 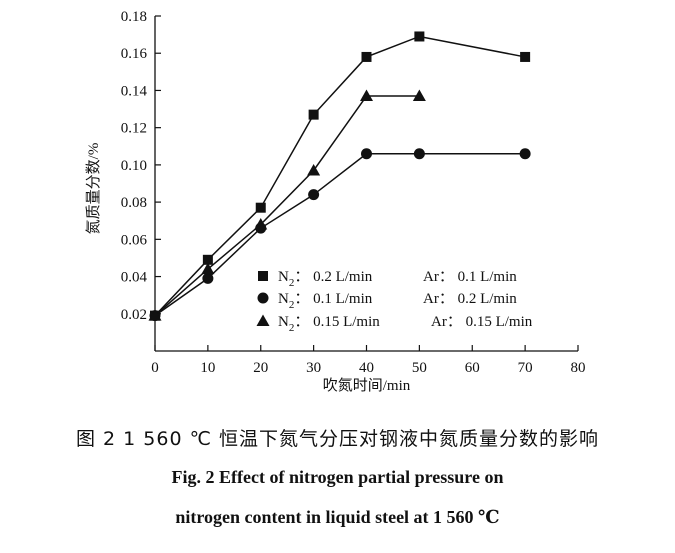 What do you see at coordinates (263, 276) in the screenshot?
I see `legend-marker-square` at bounding box center [263, 276].